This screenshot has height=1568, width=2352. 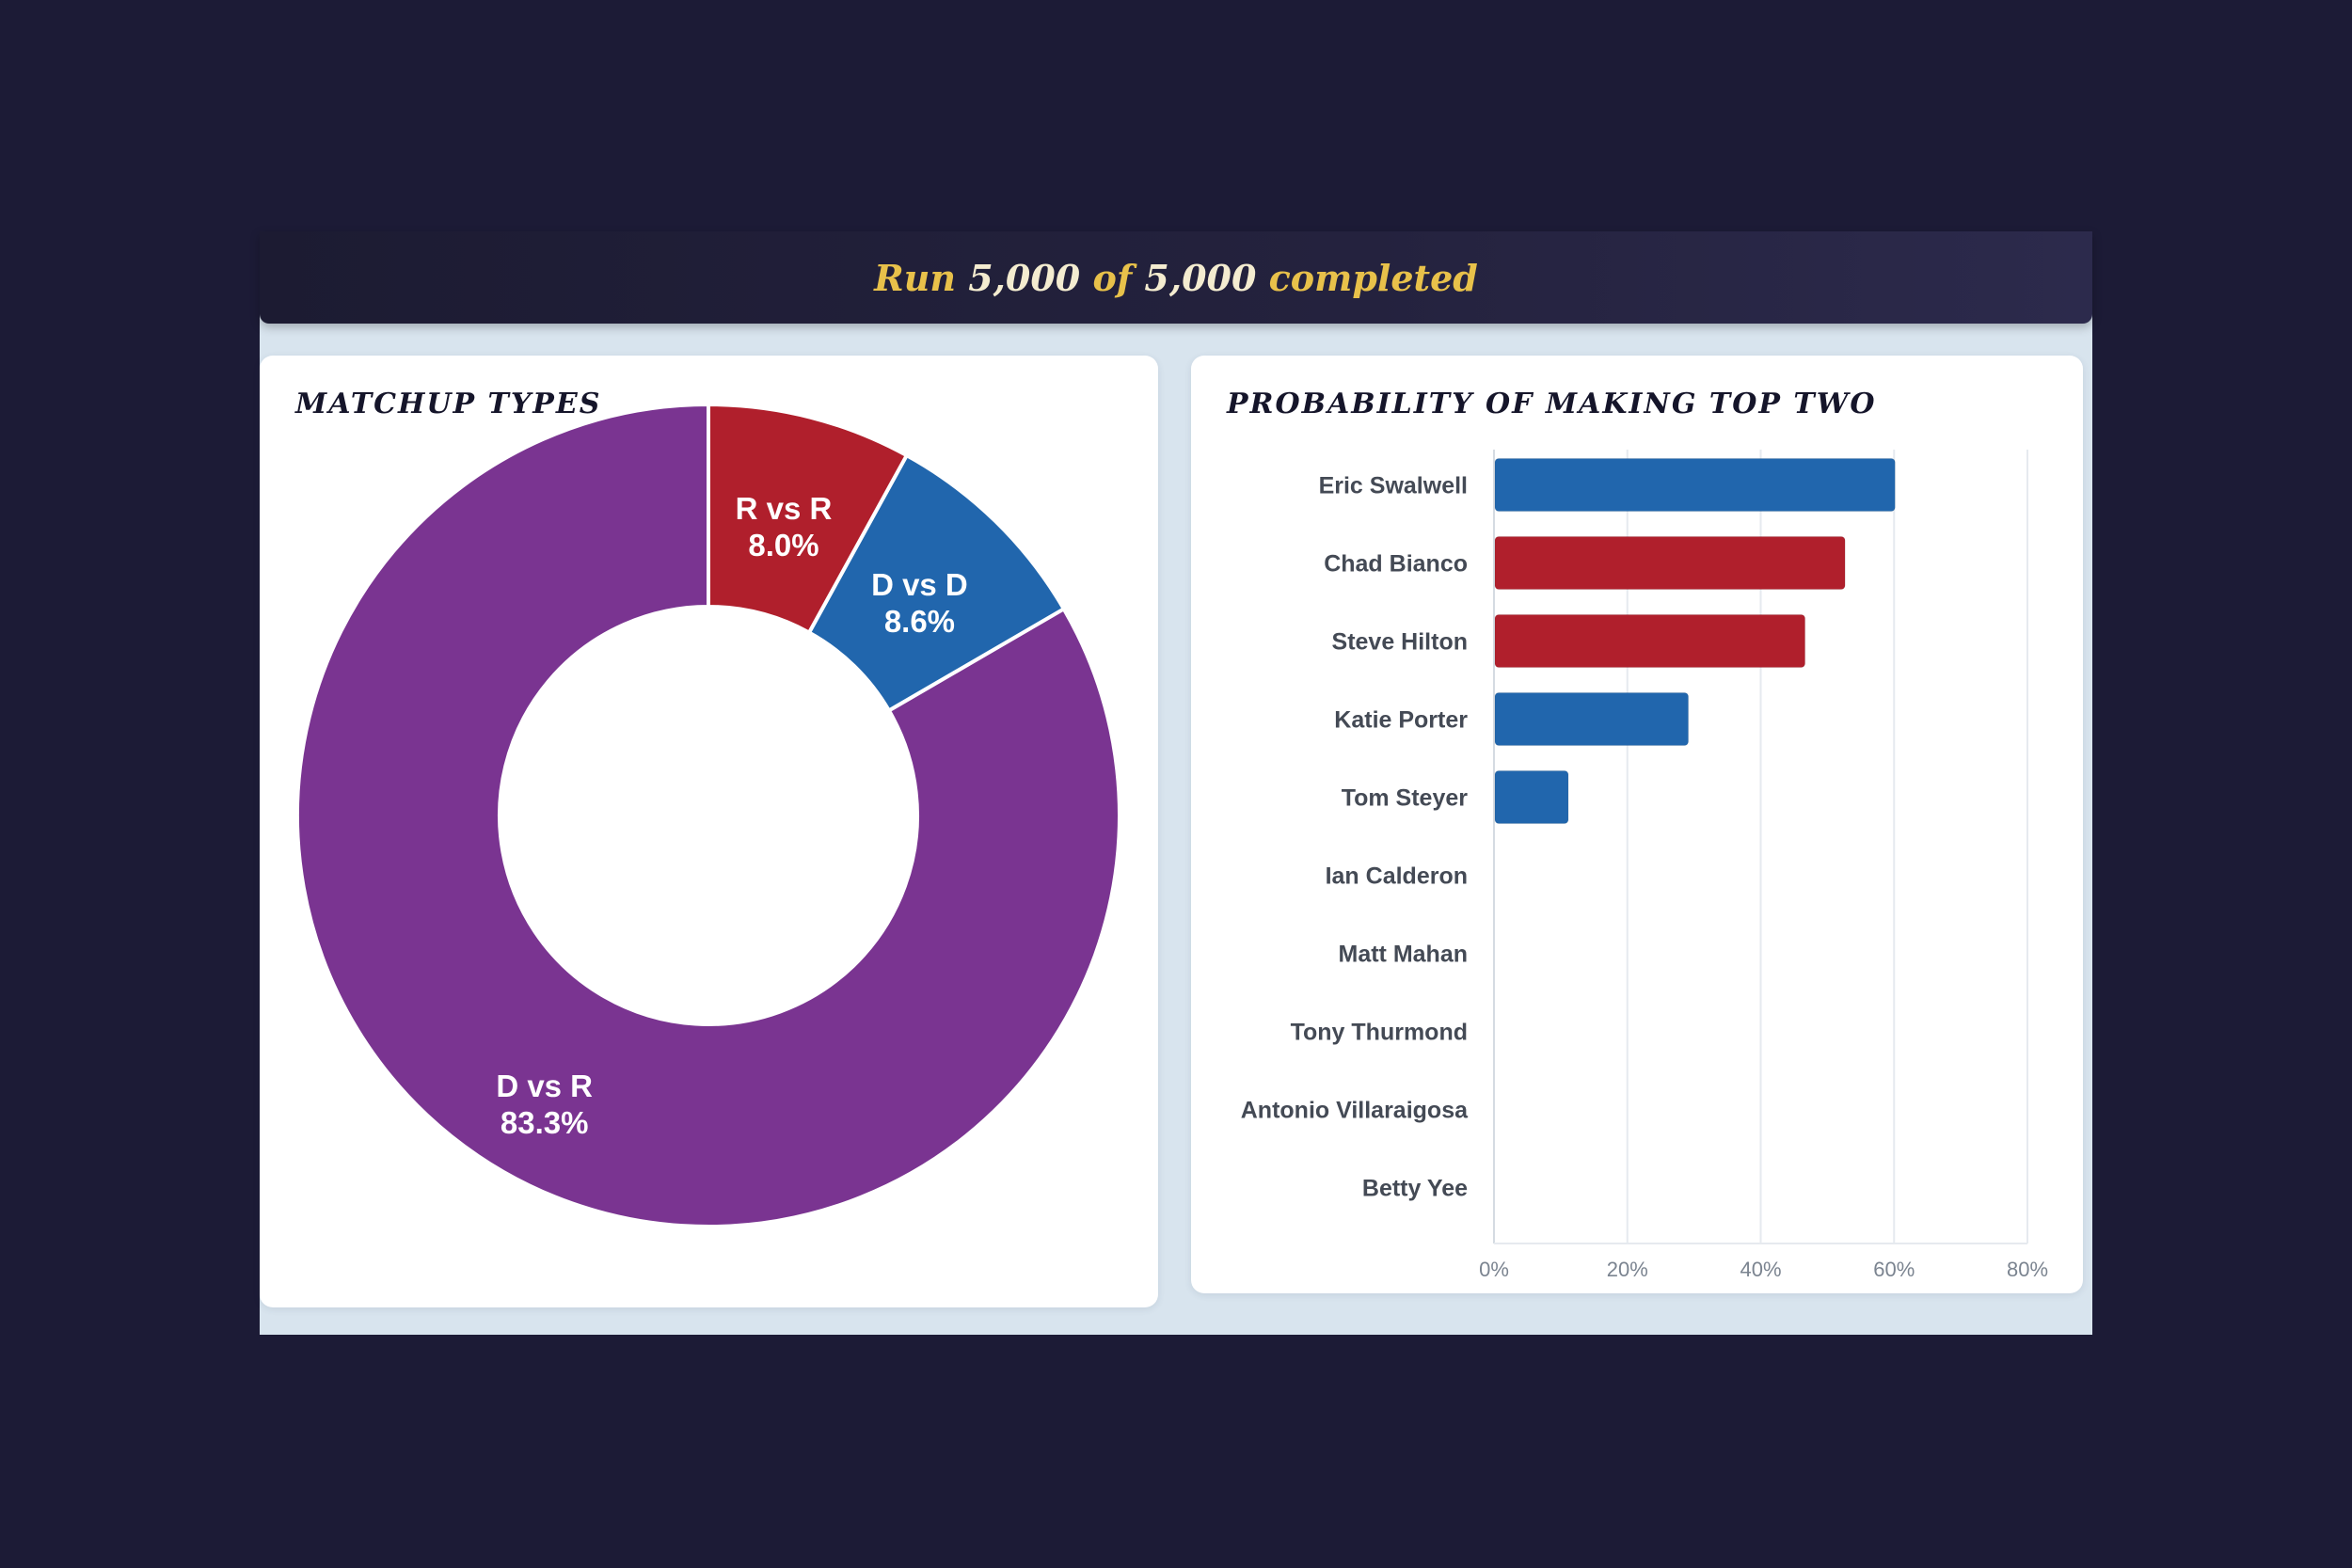 What do you see at coordinates (1695, 485) in the screenshot?
I see `bar-eric-swalwell` at bounding box center [1695, 485].